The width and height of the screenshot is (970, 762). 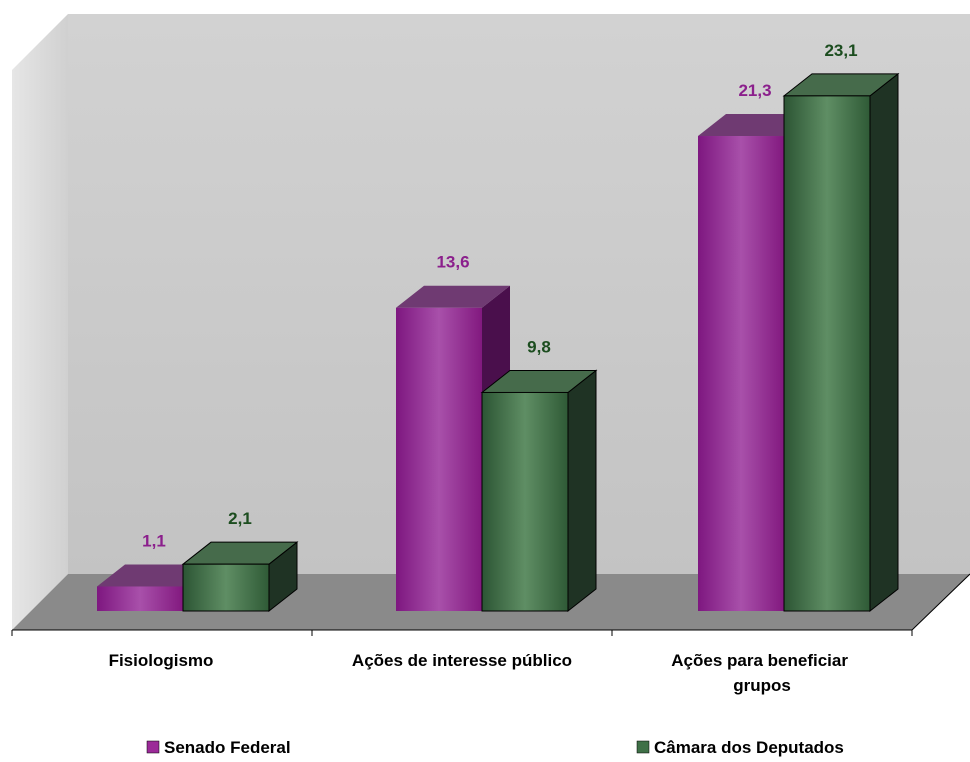 What do you see at coordinates (840, 50) in the screenshot?
I see `data-label: 23,1` at bounding box center [840, 50].